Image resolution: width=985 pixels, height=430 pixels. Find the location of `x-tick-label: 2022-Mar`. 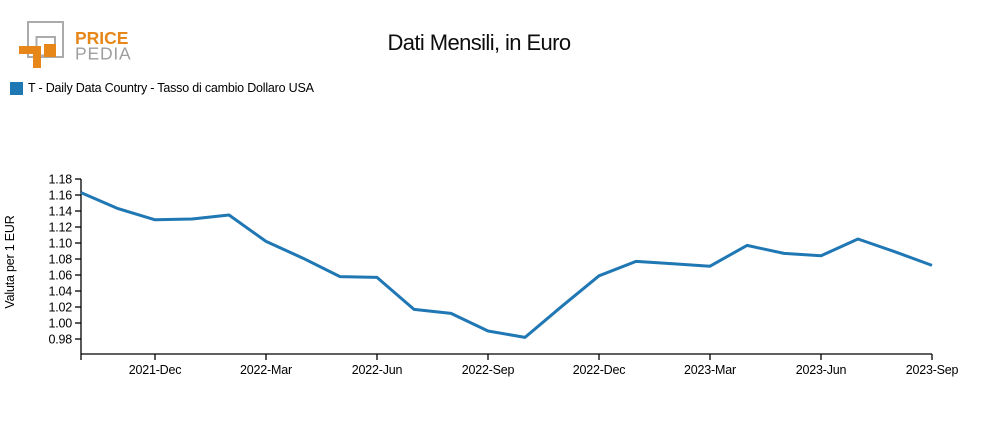

x-tick-label: 2022-Mar is located at coordinates (266, 370).